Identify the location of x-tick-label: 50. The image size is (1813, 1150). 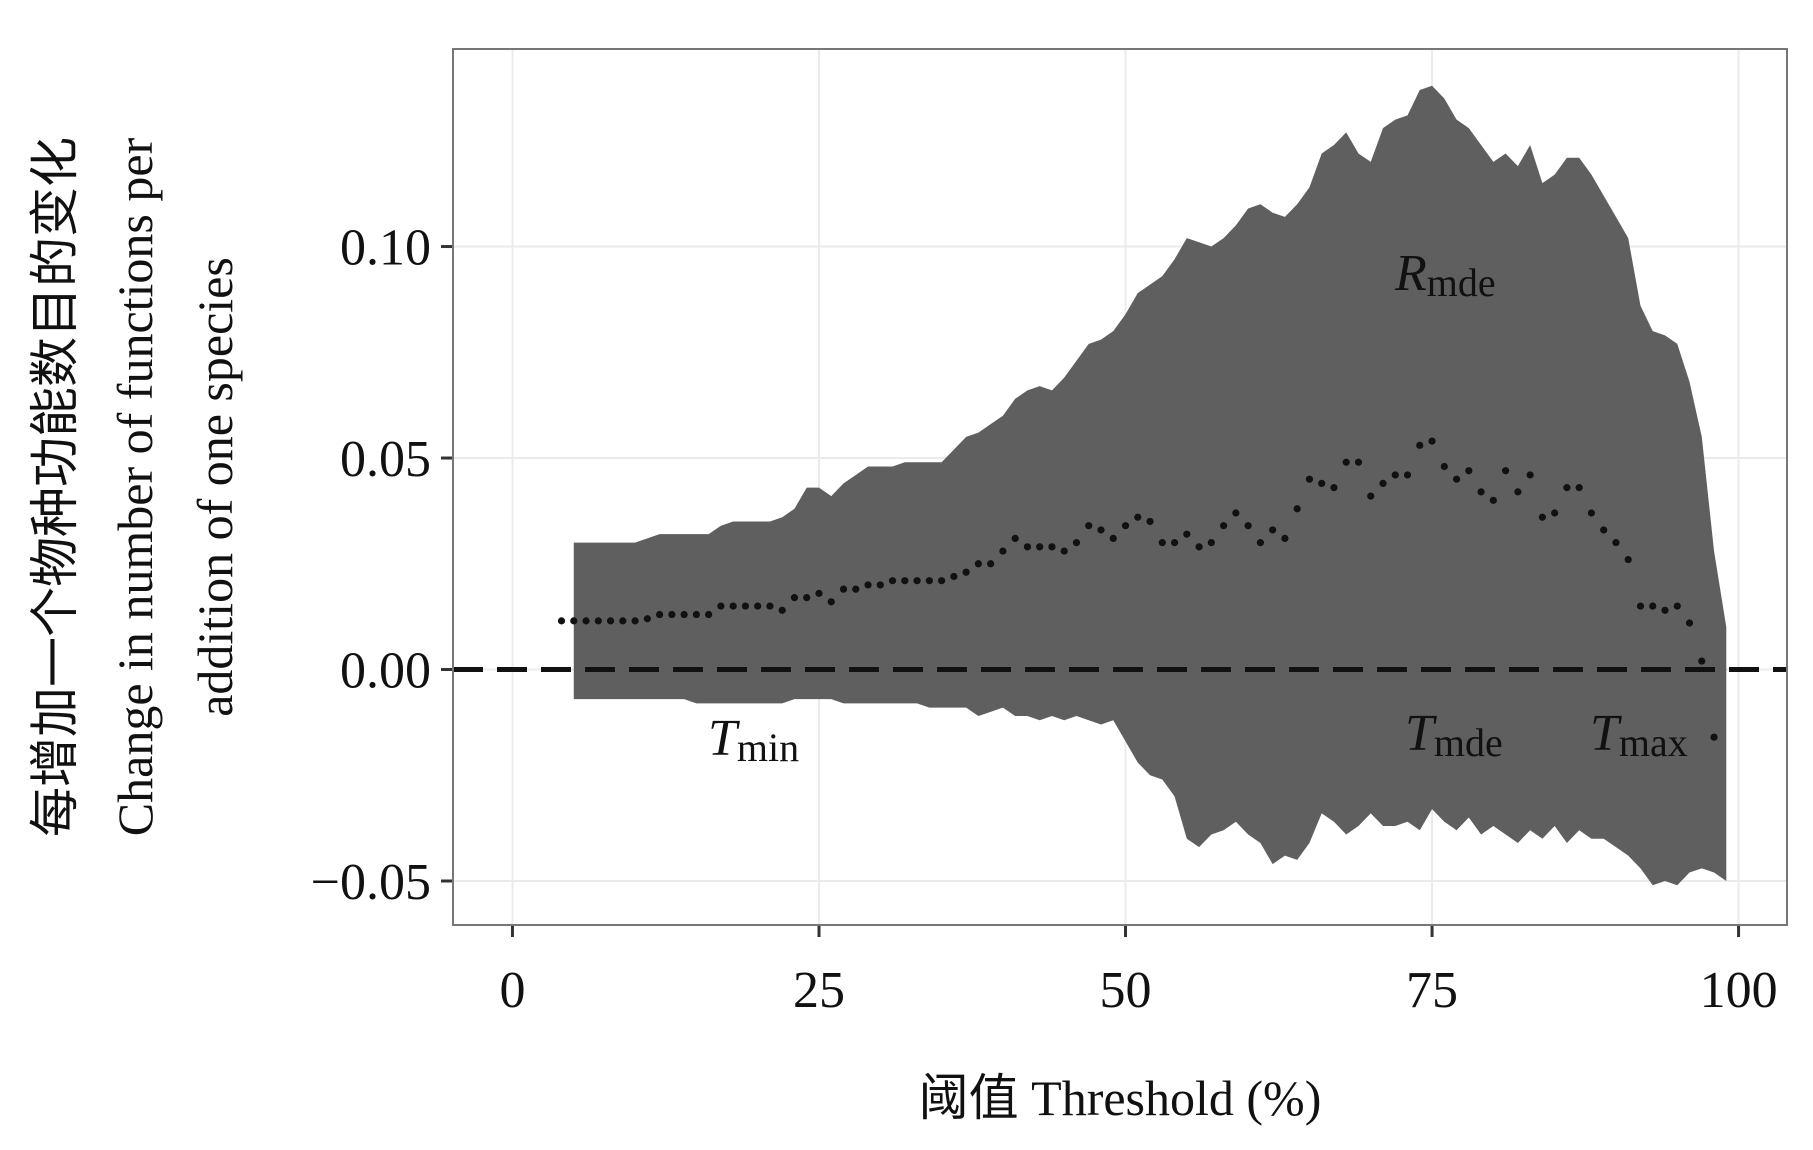
(1126, 990).